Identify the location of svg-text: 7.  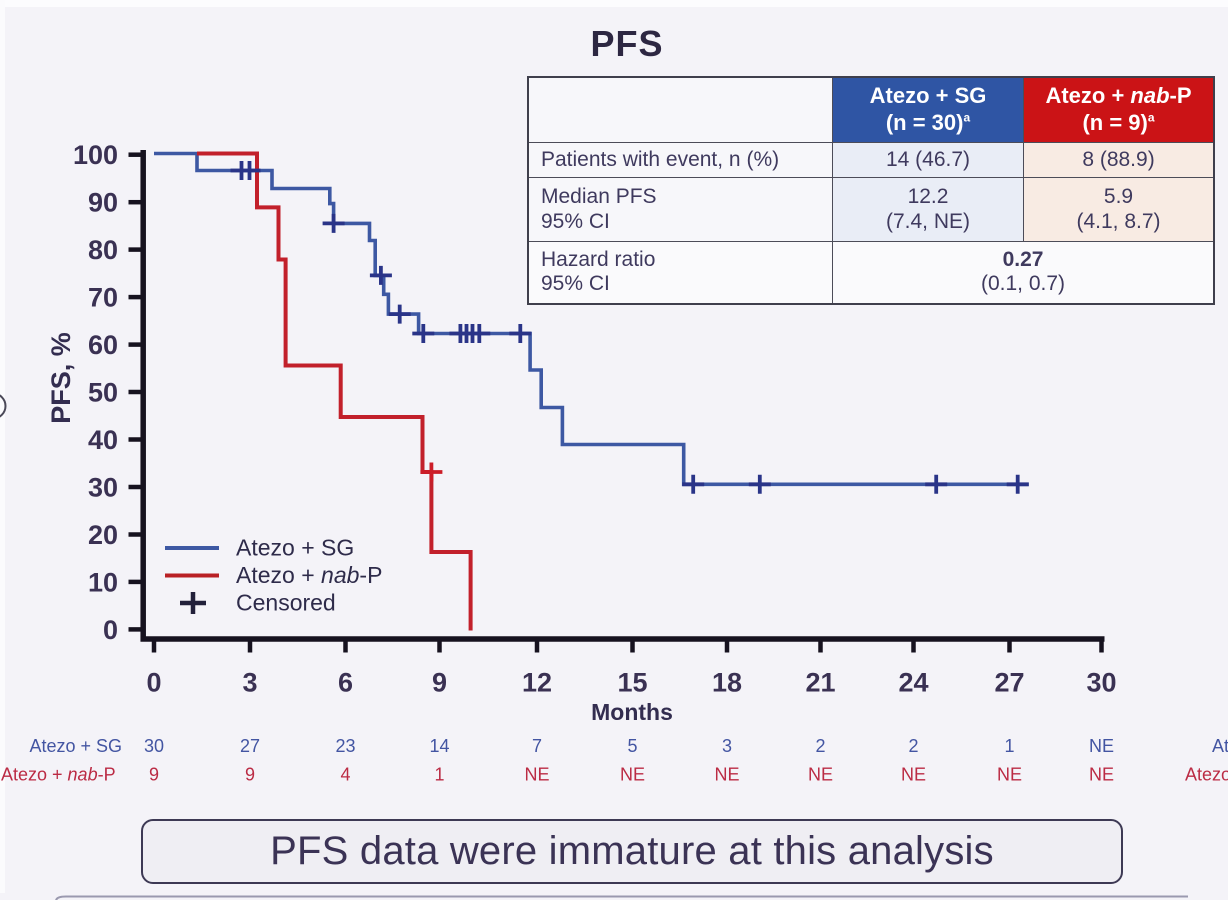
(537, 746).